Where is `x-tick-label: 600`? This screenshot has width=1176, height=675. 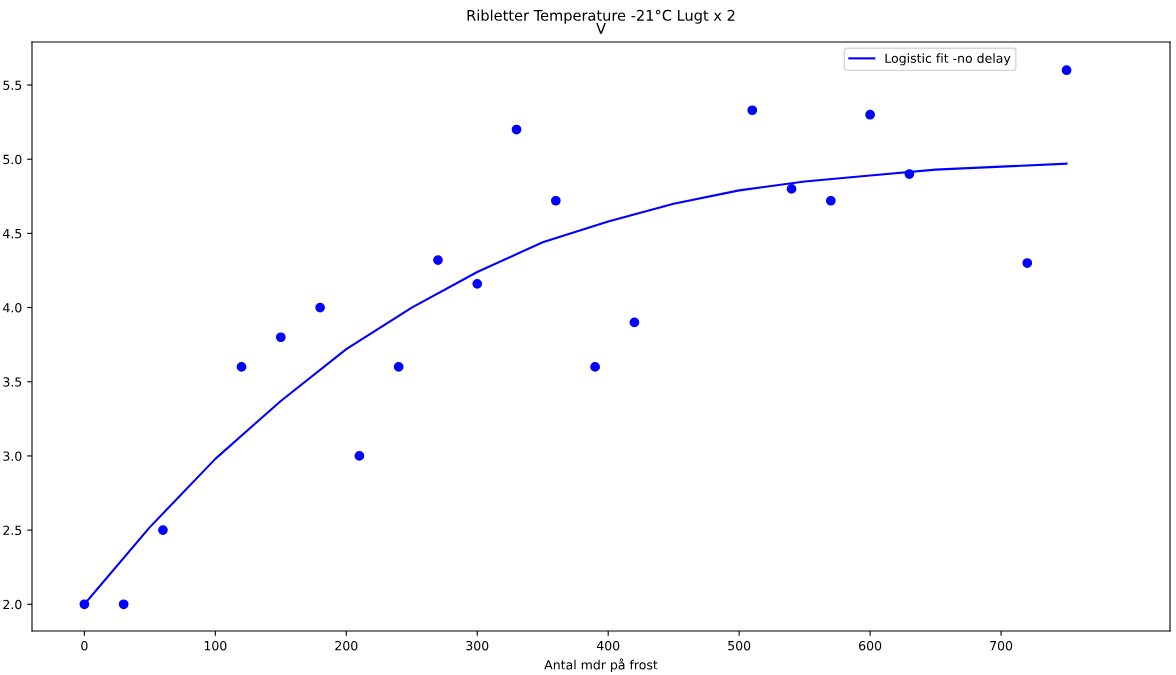 x-tick-label: 600 is located at coordinates (870, 645).